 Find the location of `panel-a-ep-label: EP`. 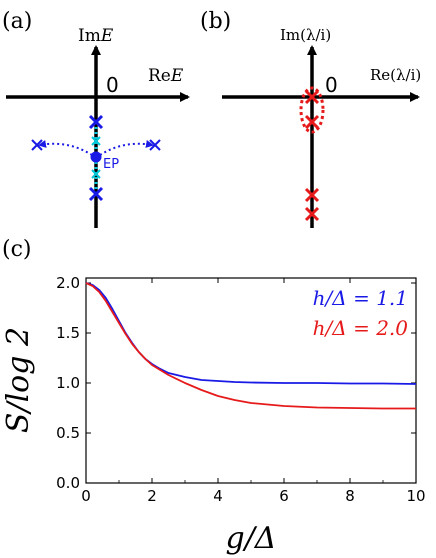

panel-a-ep-label: EP is located at coordinates (111, 164).